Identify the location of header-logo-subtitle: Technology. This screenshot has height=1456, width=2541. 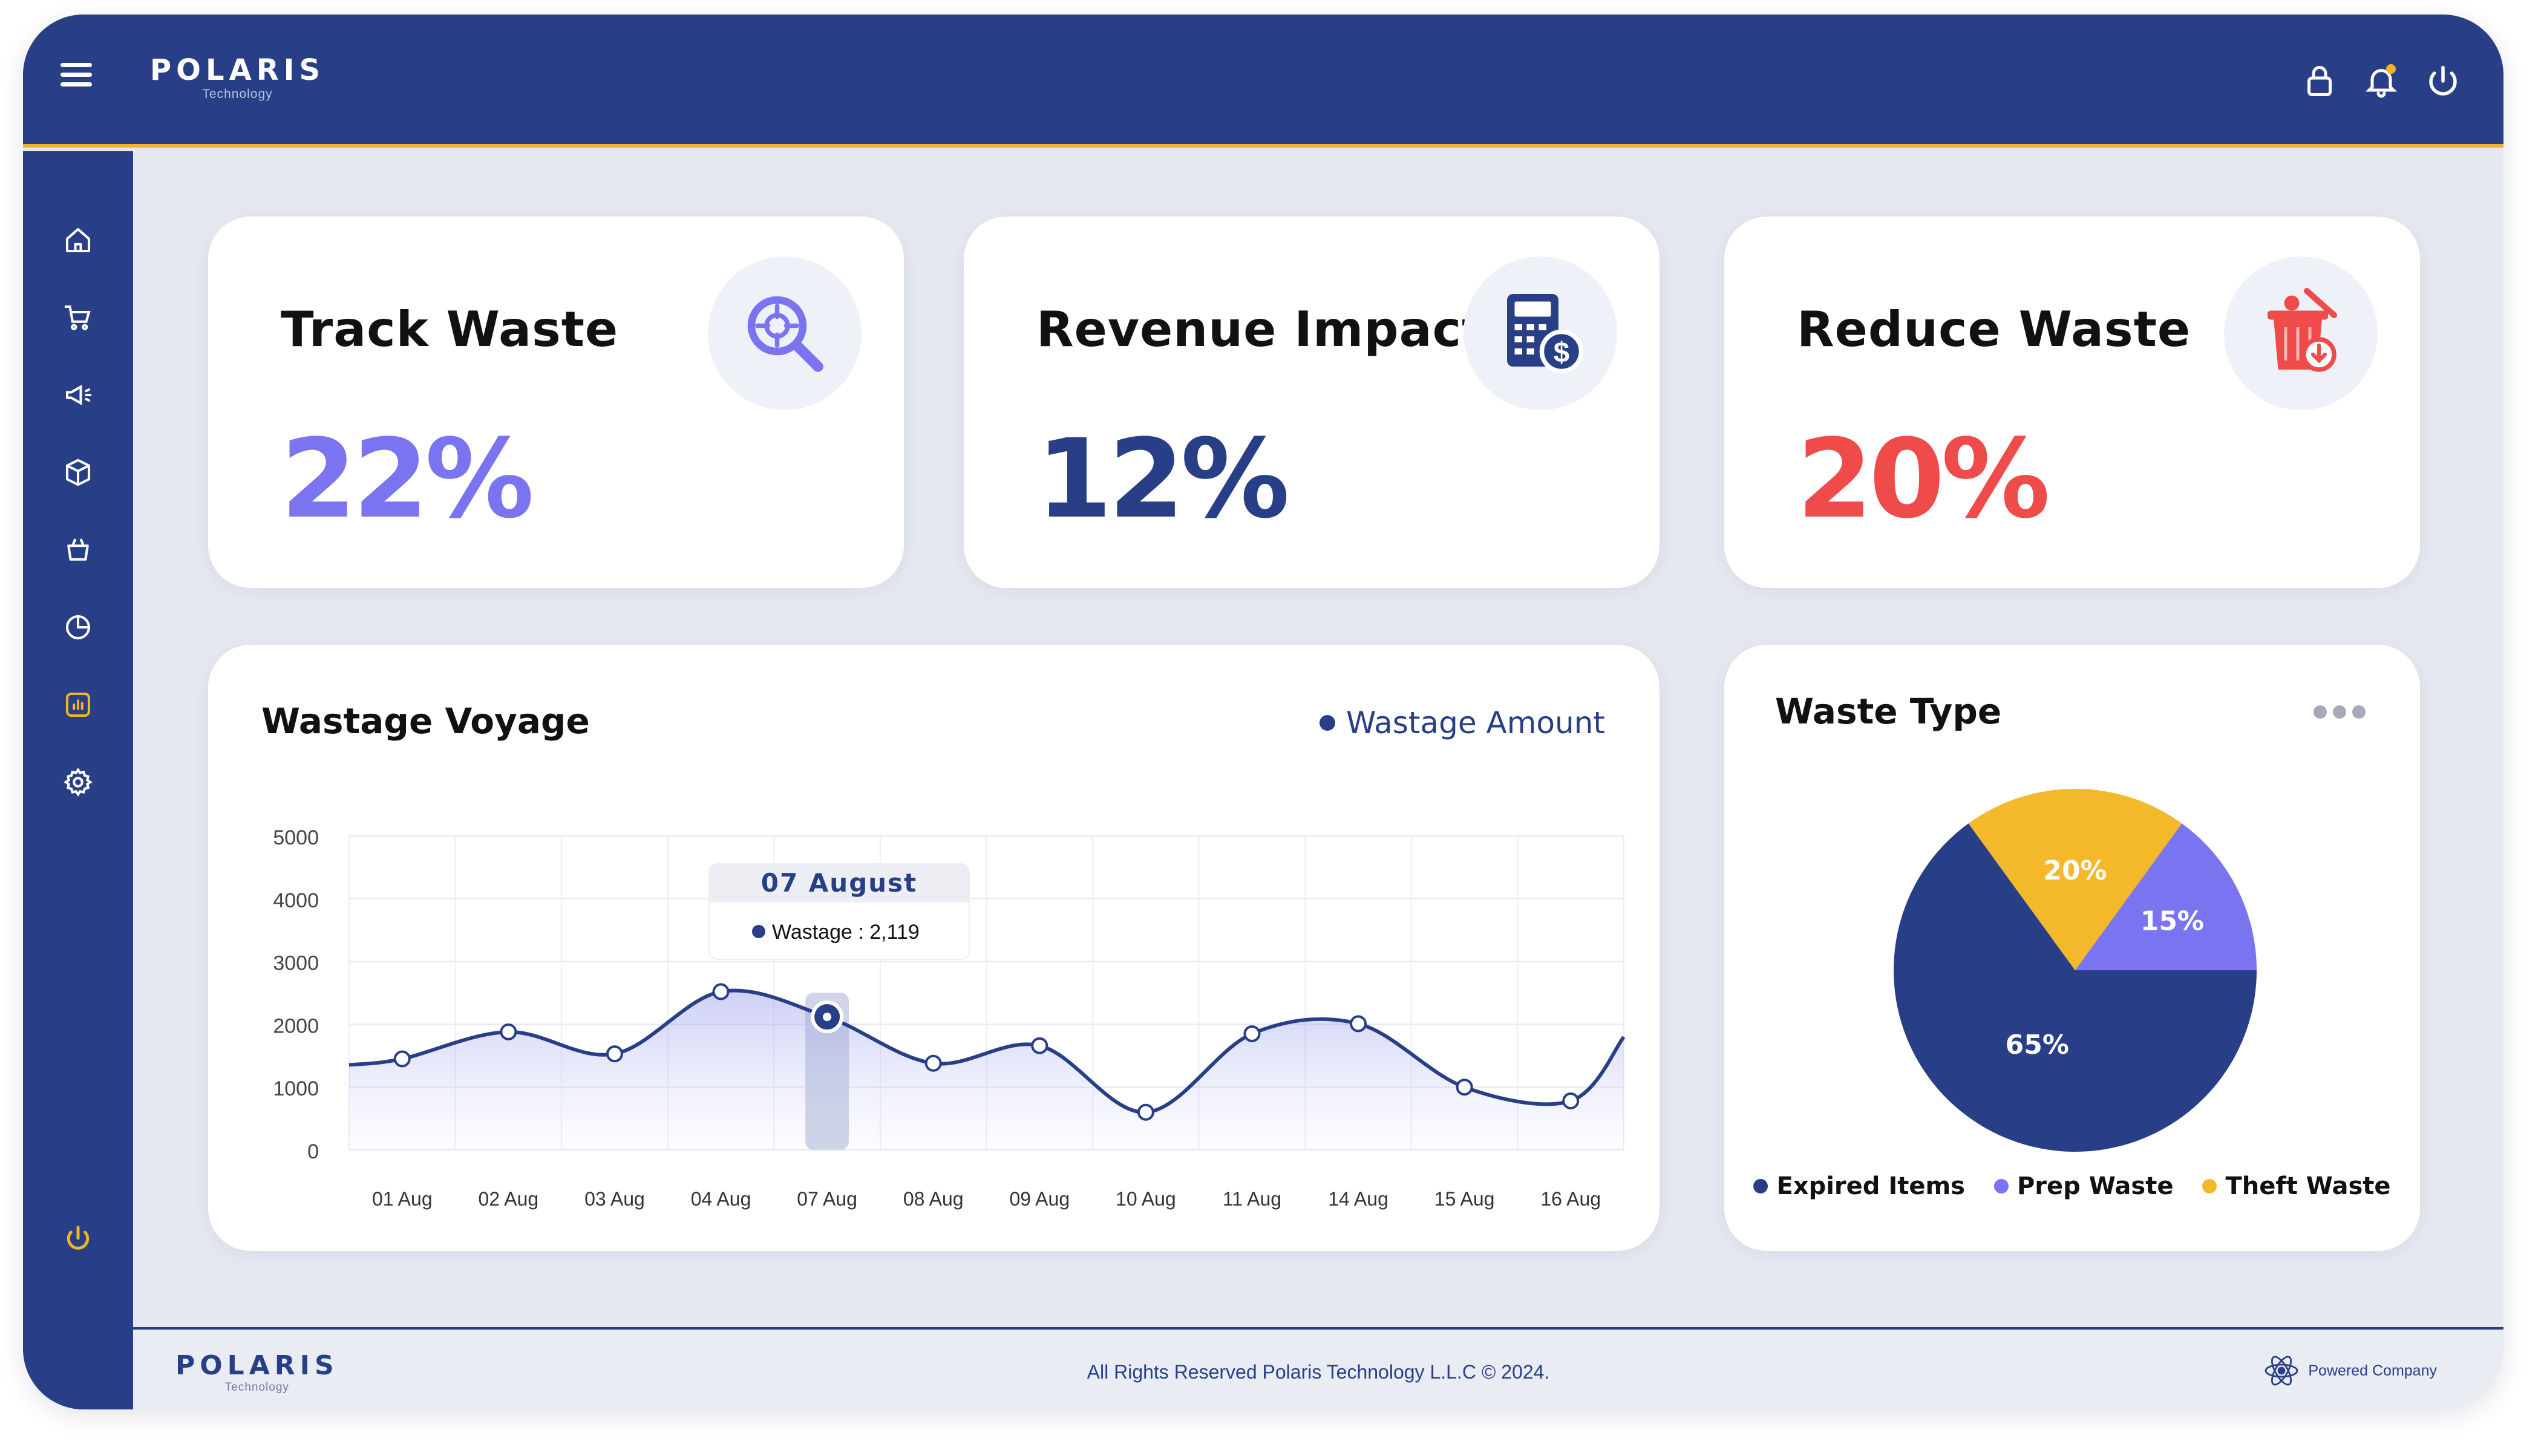
(237, 94).